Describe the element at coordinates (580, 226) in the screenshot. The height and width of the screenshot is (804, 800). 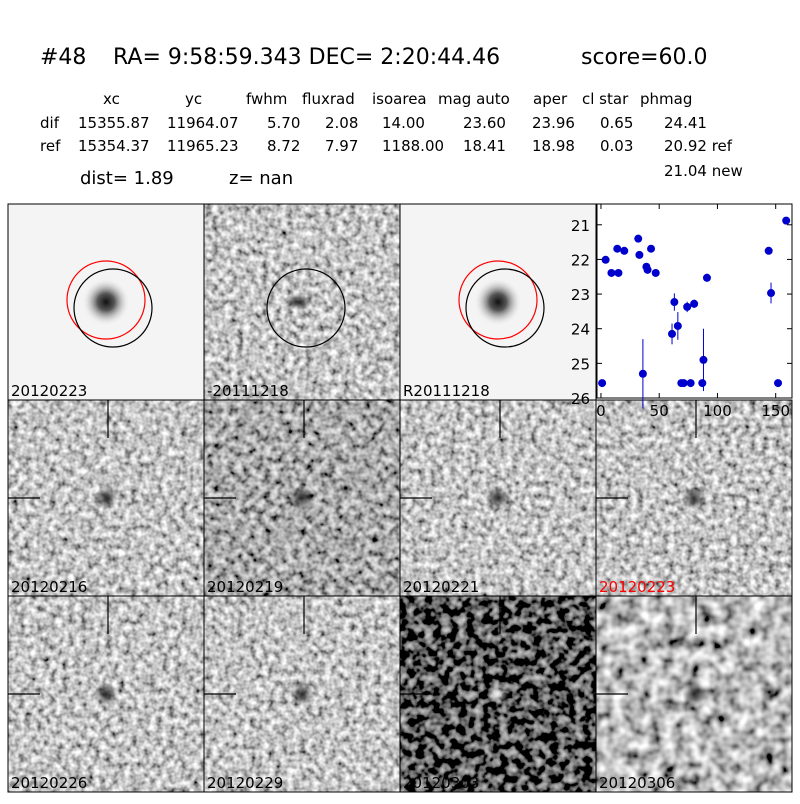
I see `y-tick-label: 21` at that location.